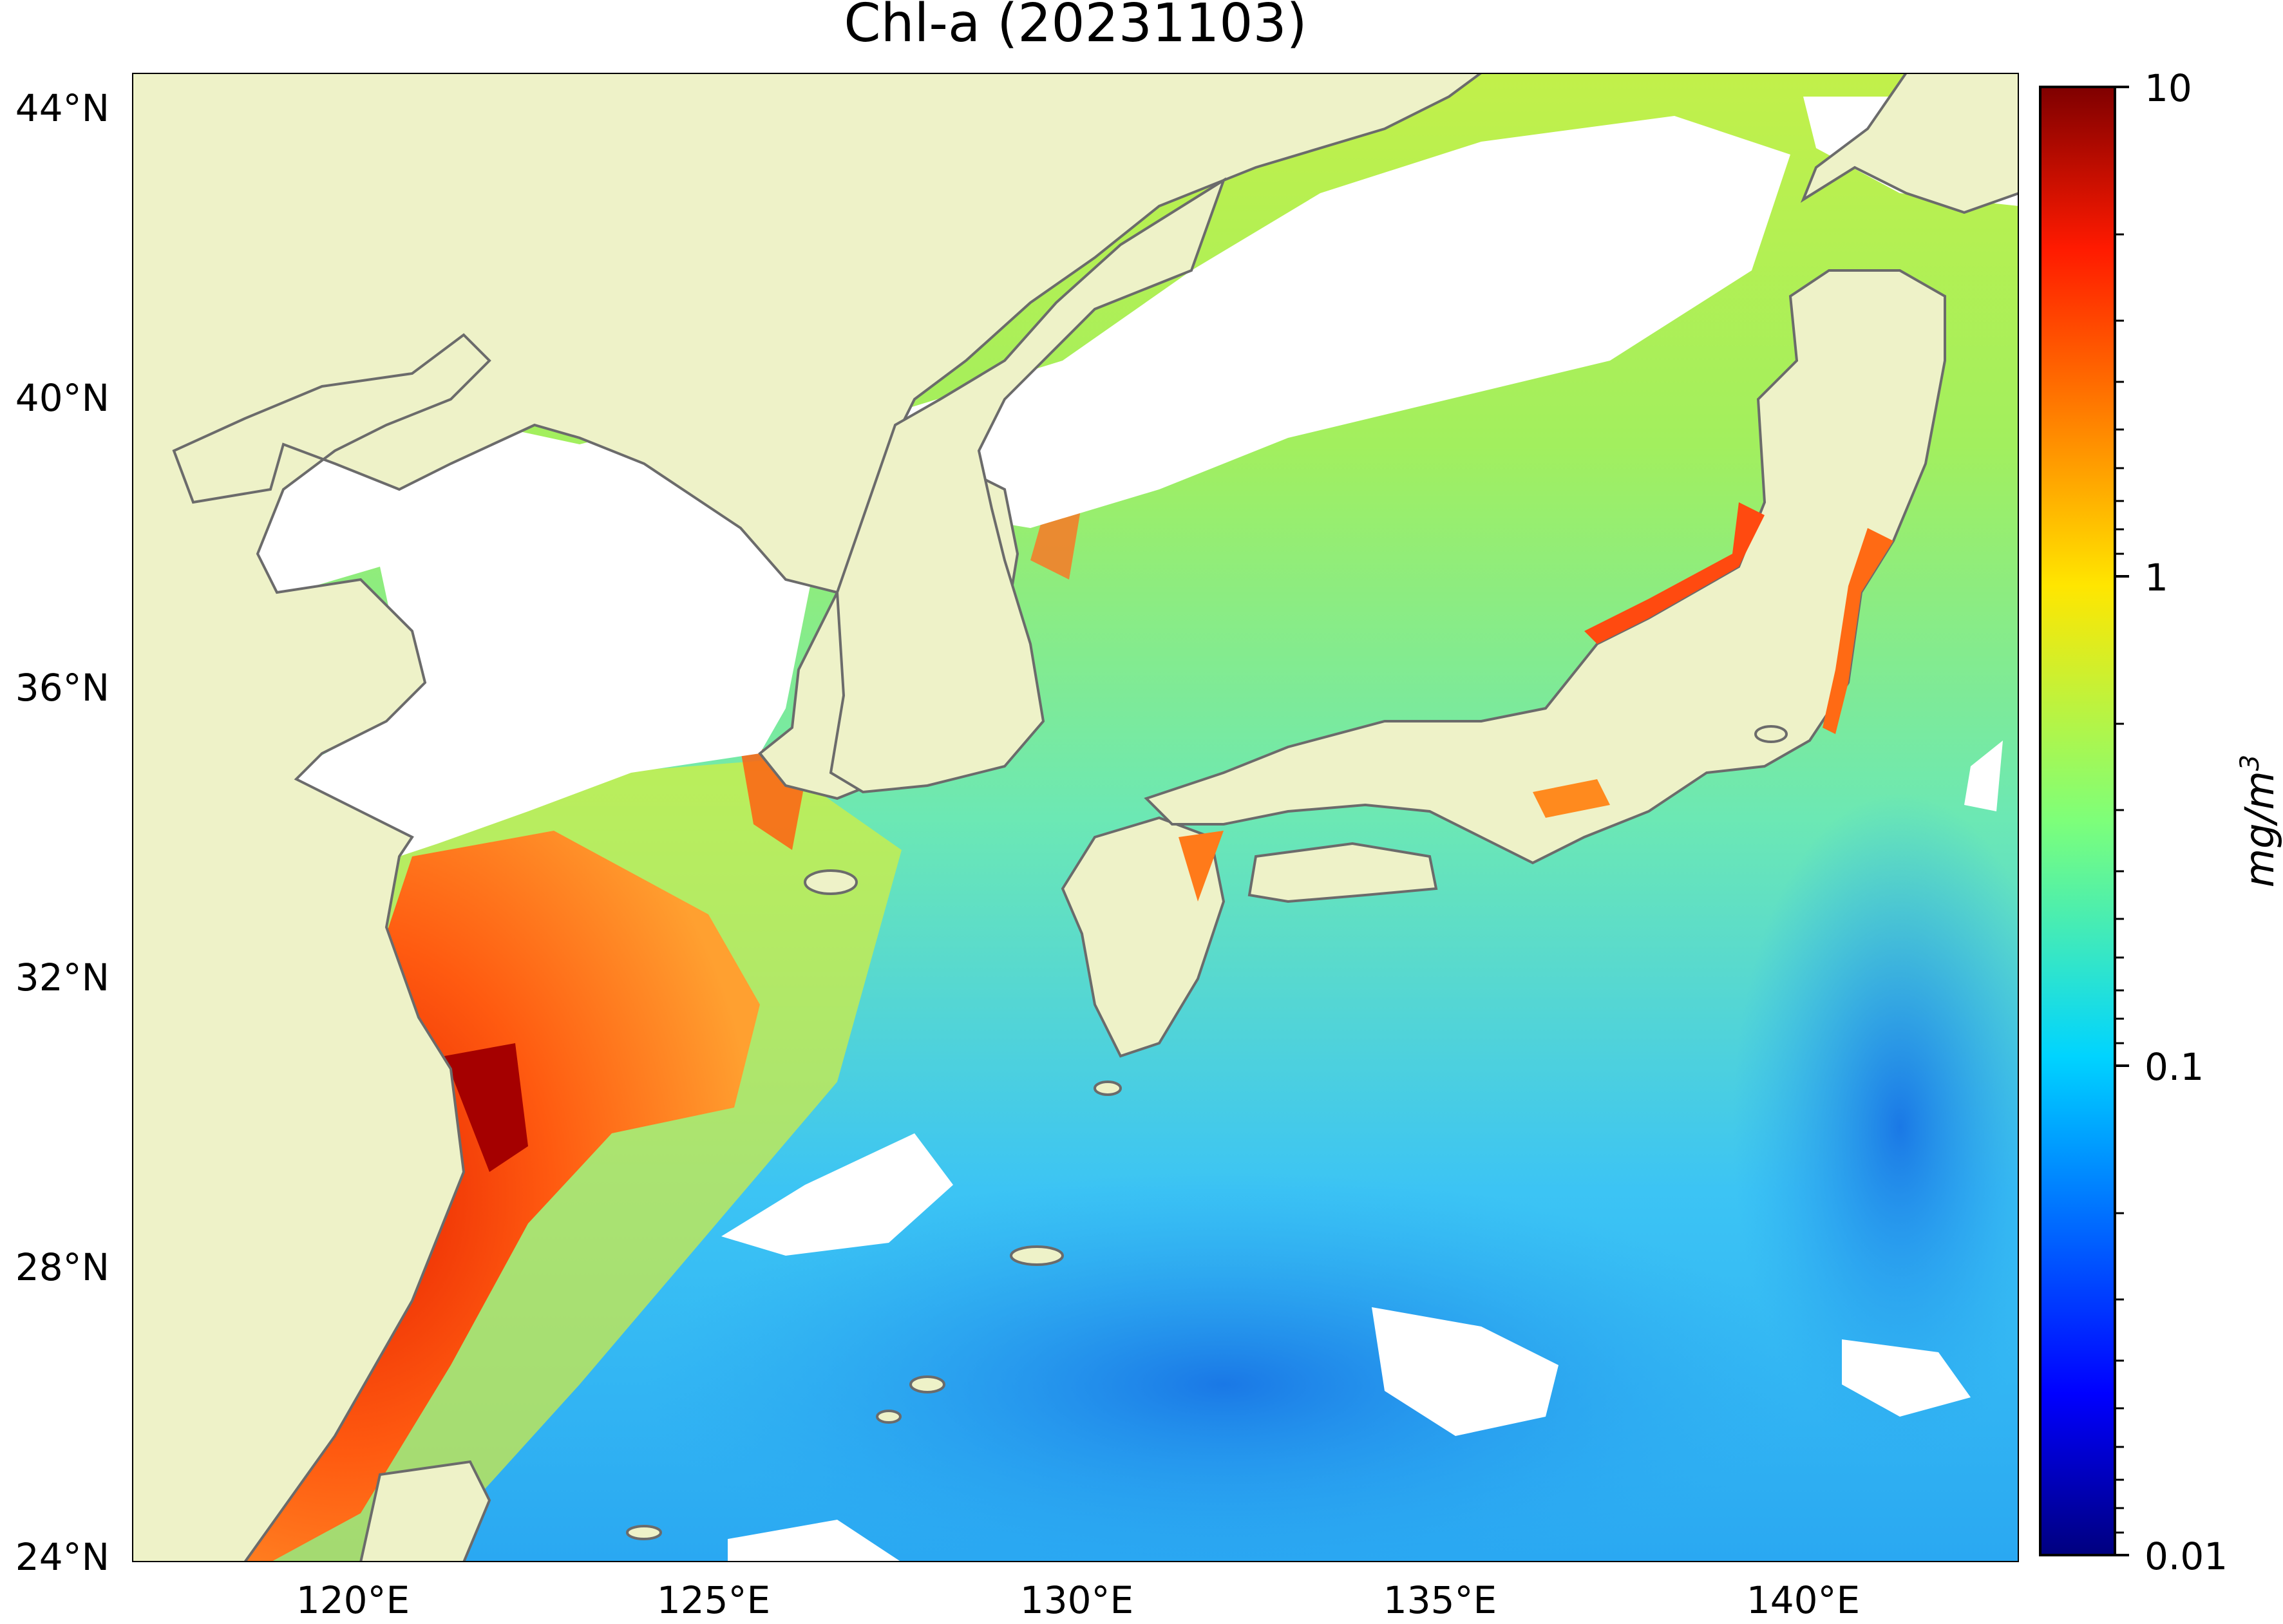 The width and height of the screenshot is (2283, 1624). I want to click on lat-tick-label: 32°N, so click(62, 977).